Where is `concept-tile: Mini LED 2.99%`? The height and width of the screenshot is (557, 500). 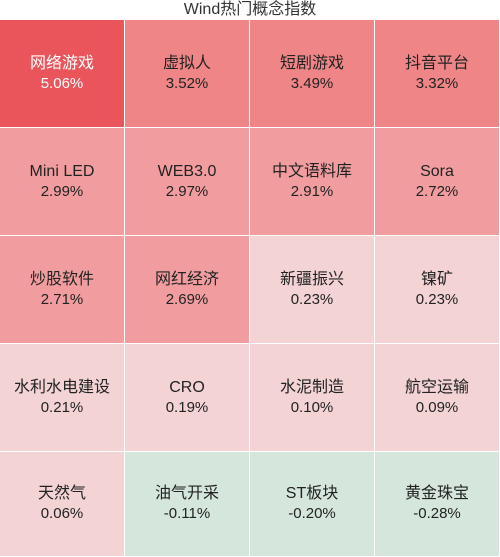
concept-tile: Mini LED 2.99% is located at coordinates (62, 182).